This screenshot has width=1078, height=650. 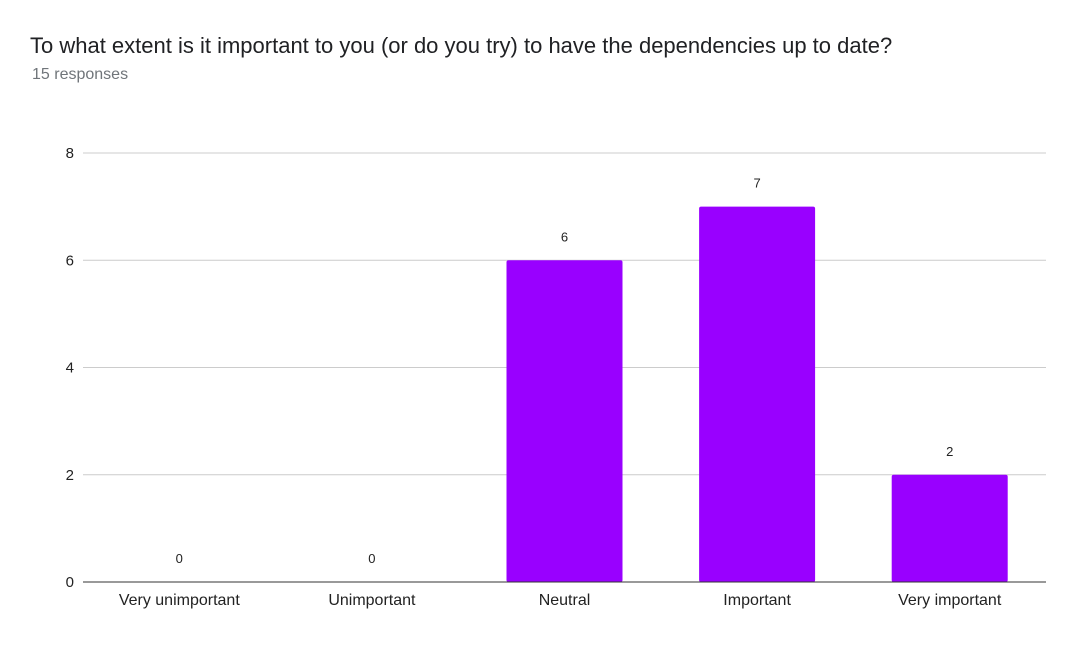 I want to click on category-label: Very important, so click(x=950, y=600).